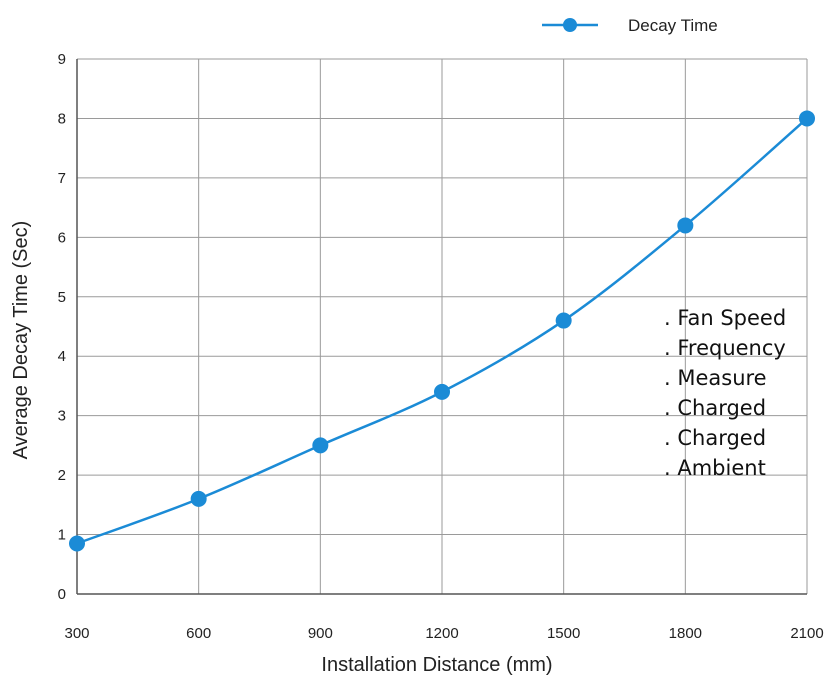 This screenshot has height=685, width=832. I want to click on y-tick-label: 0, so click(62, 594).